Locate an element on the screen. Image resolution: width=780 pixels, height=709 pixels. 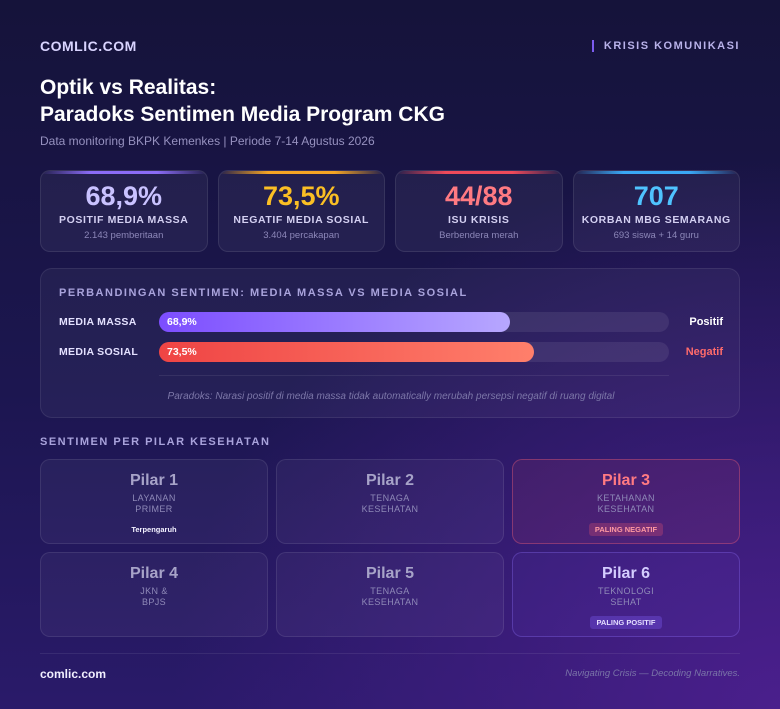
title-line-1: Optik vs Realitas: is located at coordinates (128, 87).